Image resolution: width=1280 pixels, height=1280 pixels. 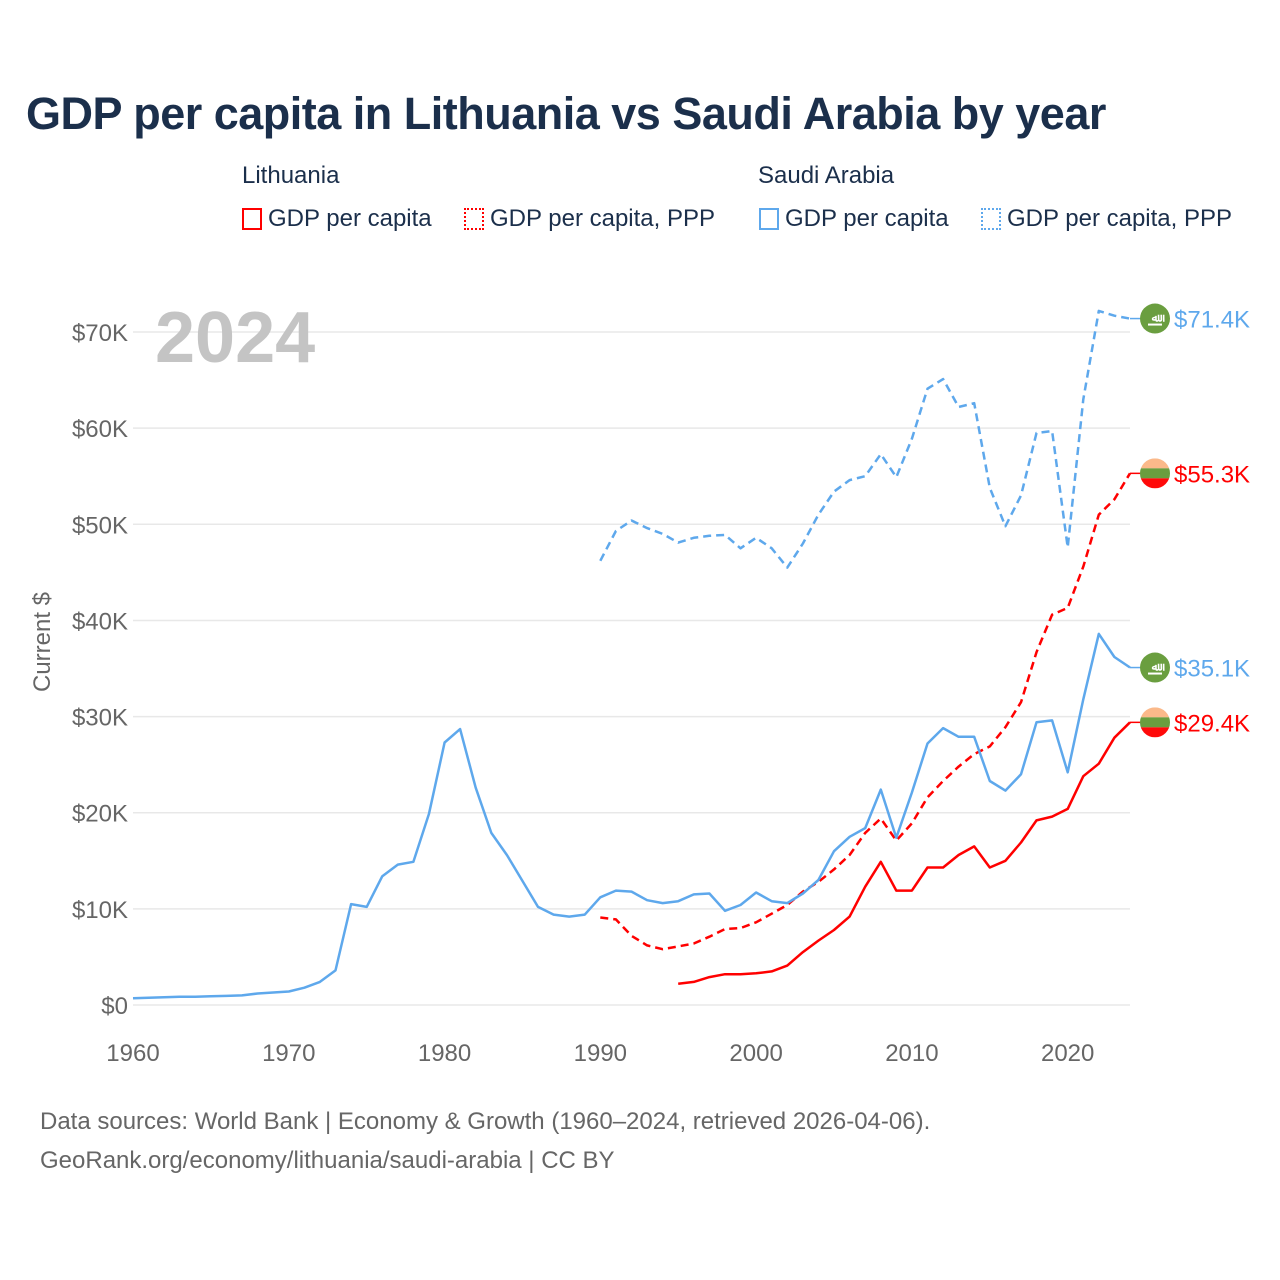 I want to click on y-tick-label: $0, so click(x=114, y=1006).